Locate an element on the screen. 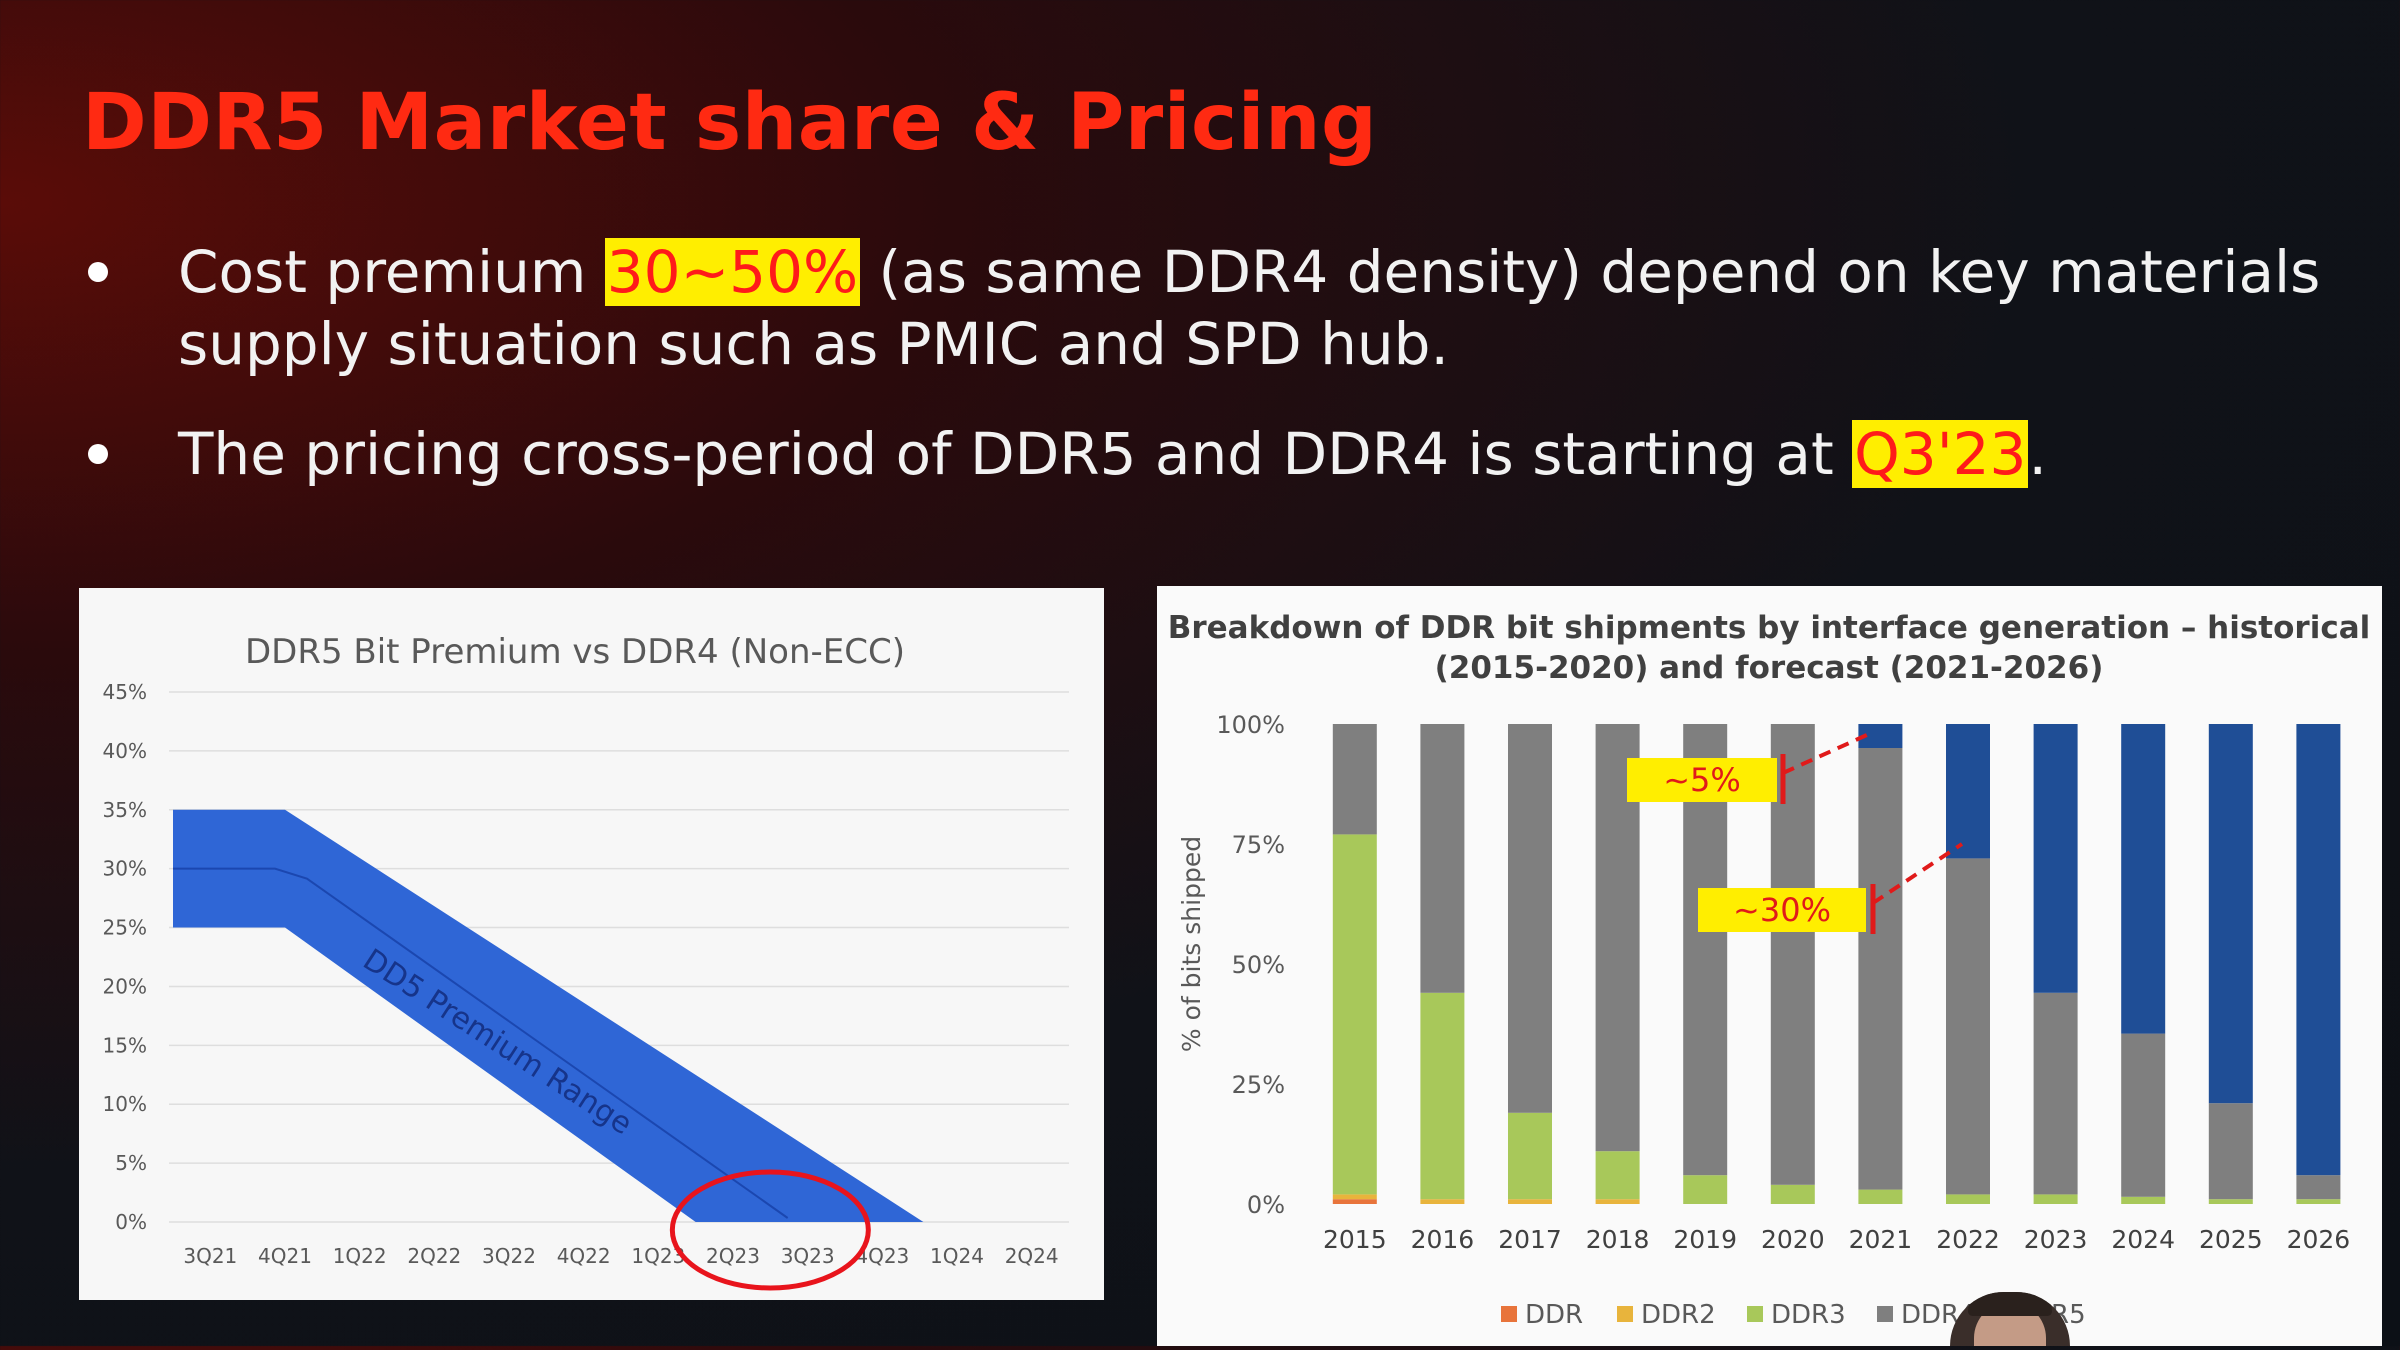 The width and height of the screenshot is (2400, 1350). shipments-chart-bars is located at coordinates (1836, 964).